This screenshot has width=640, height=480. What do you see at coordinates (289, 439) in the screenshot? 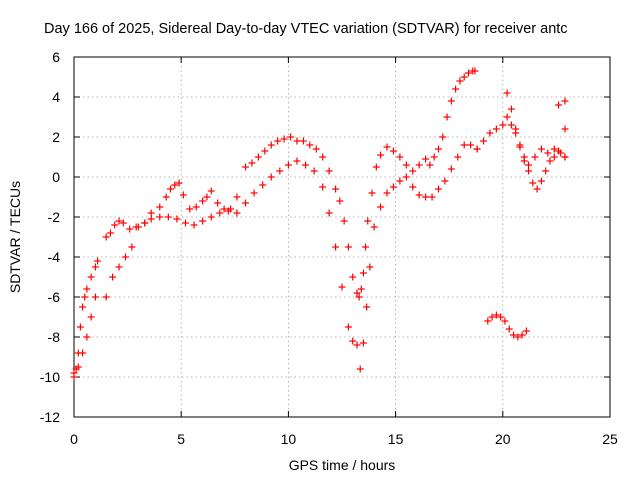
I see `x-tick-label: 10` at bounding box center [289, 439].